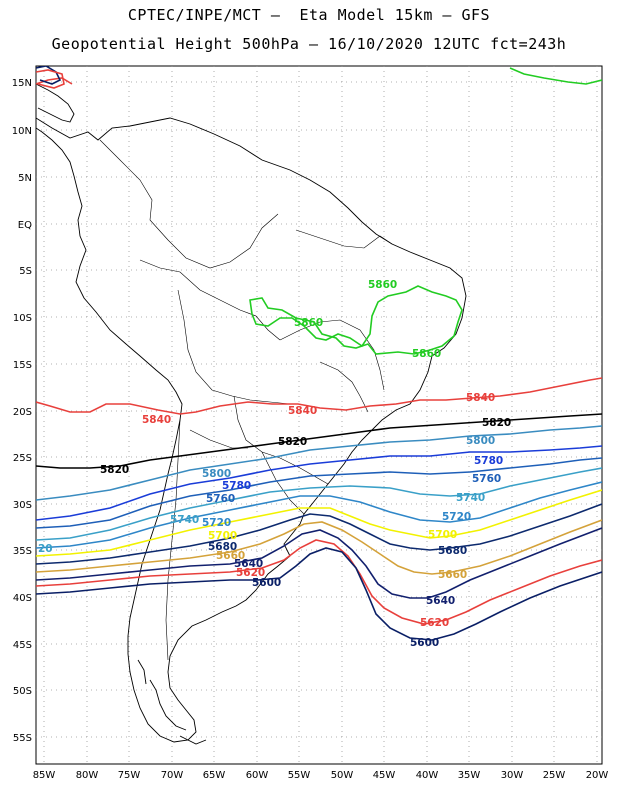 This screenshot has width=618, height=800. Describe the element at coordinates (488, 461) in the screenshot. I see `label-5780-b: 5780` at that location.